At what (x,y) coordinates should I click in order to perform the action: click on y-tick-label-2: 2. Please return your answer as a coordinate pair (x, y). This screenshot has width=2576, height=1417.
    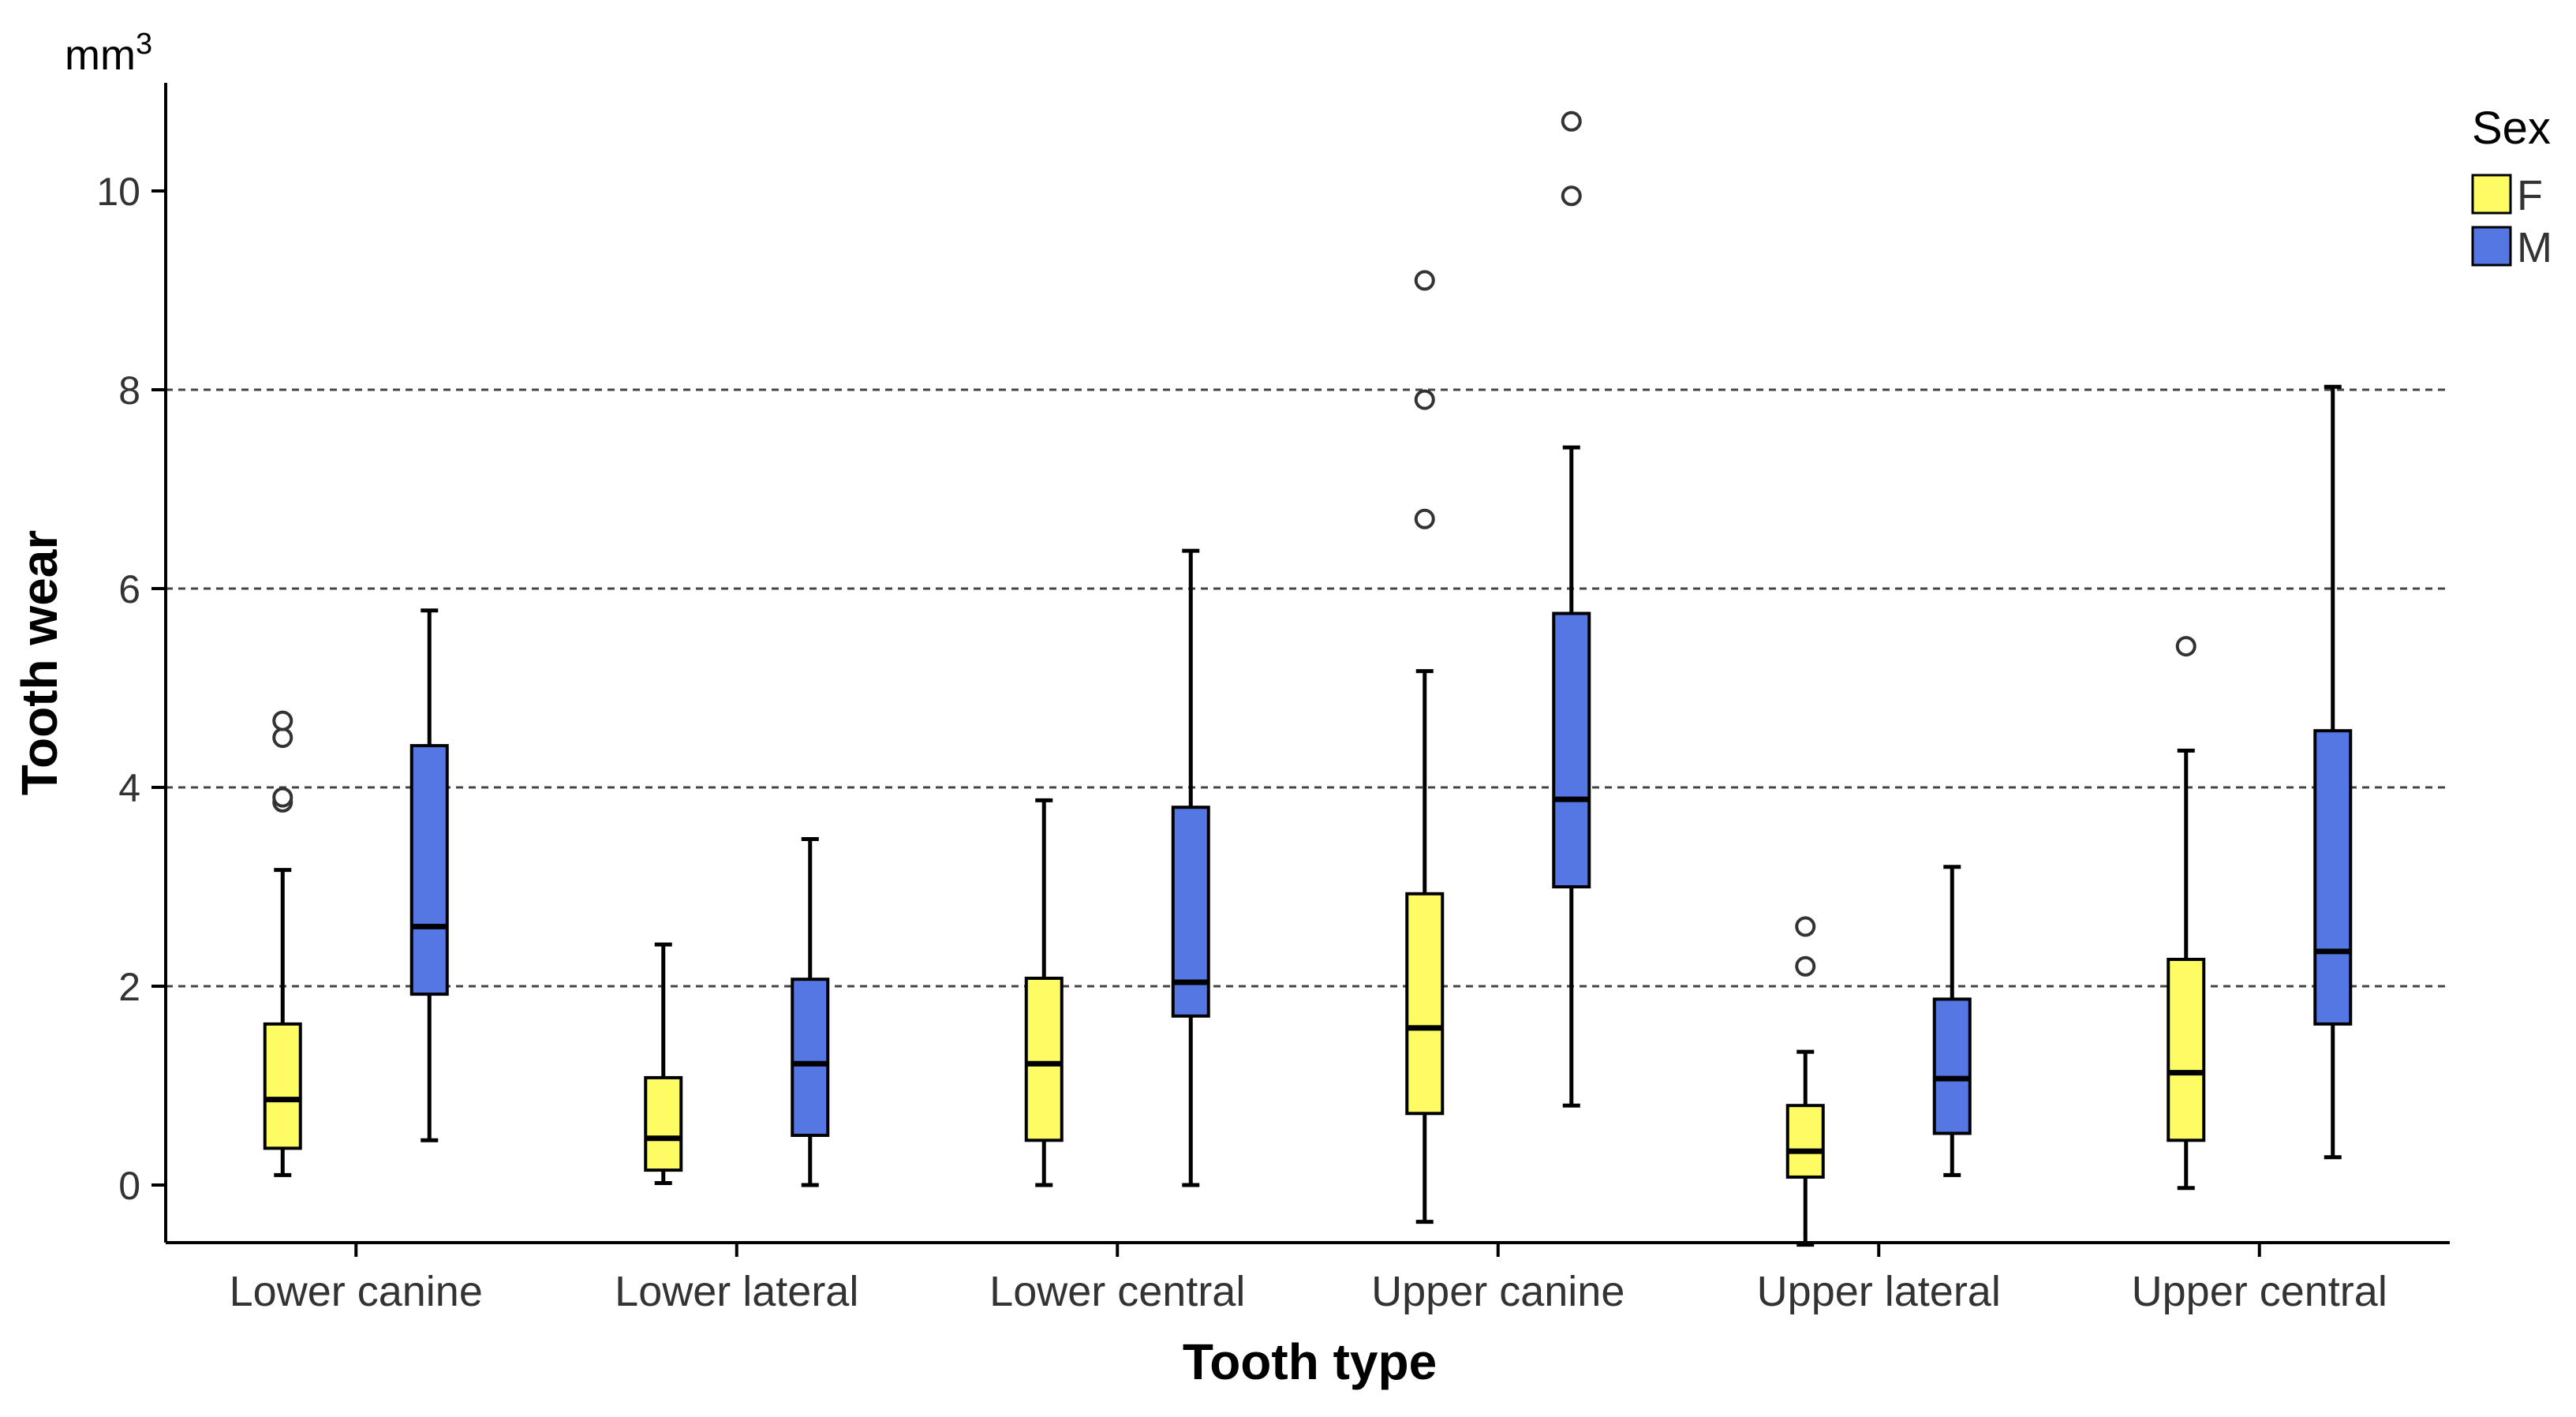
    Looking at the image, I should click on (129, 987).